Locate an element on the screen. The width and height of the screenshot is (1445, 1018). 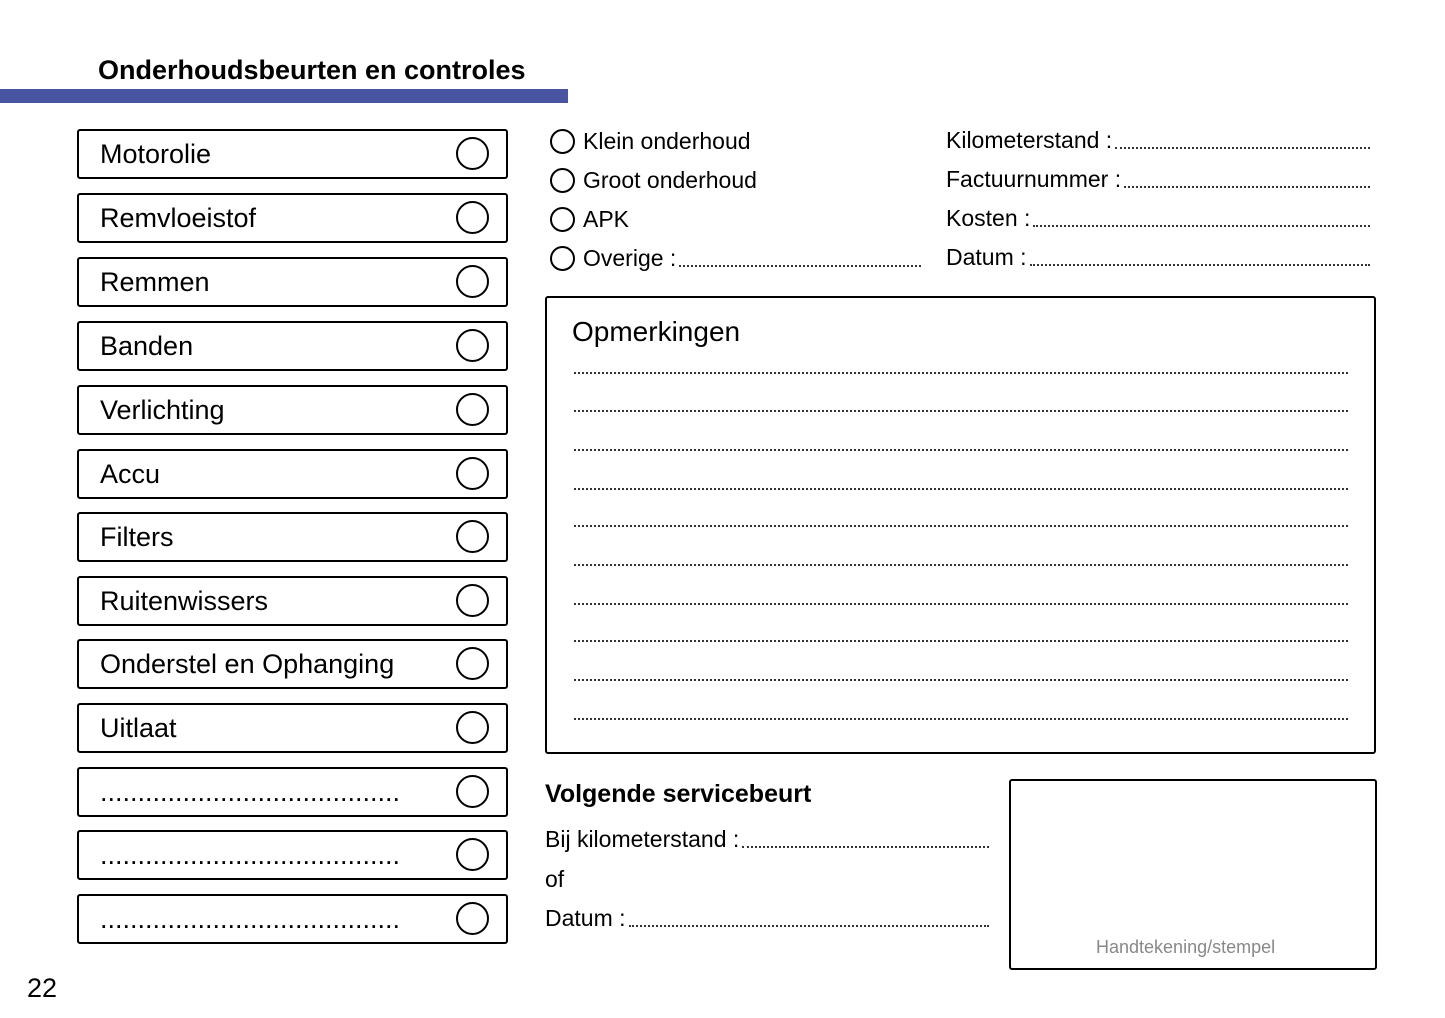
next-date-input is located at coordinates (808, 926).